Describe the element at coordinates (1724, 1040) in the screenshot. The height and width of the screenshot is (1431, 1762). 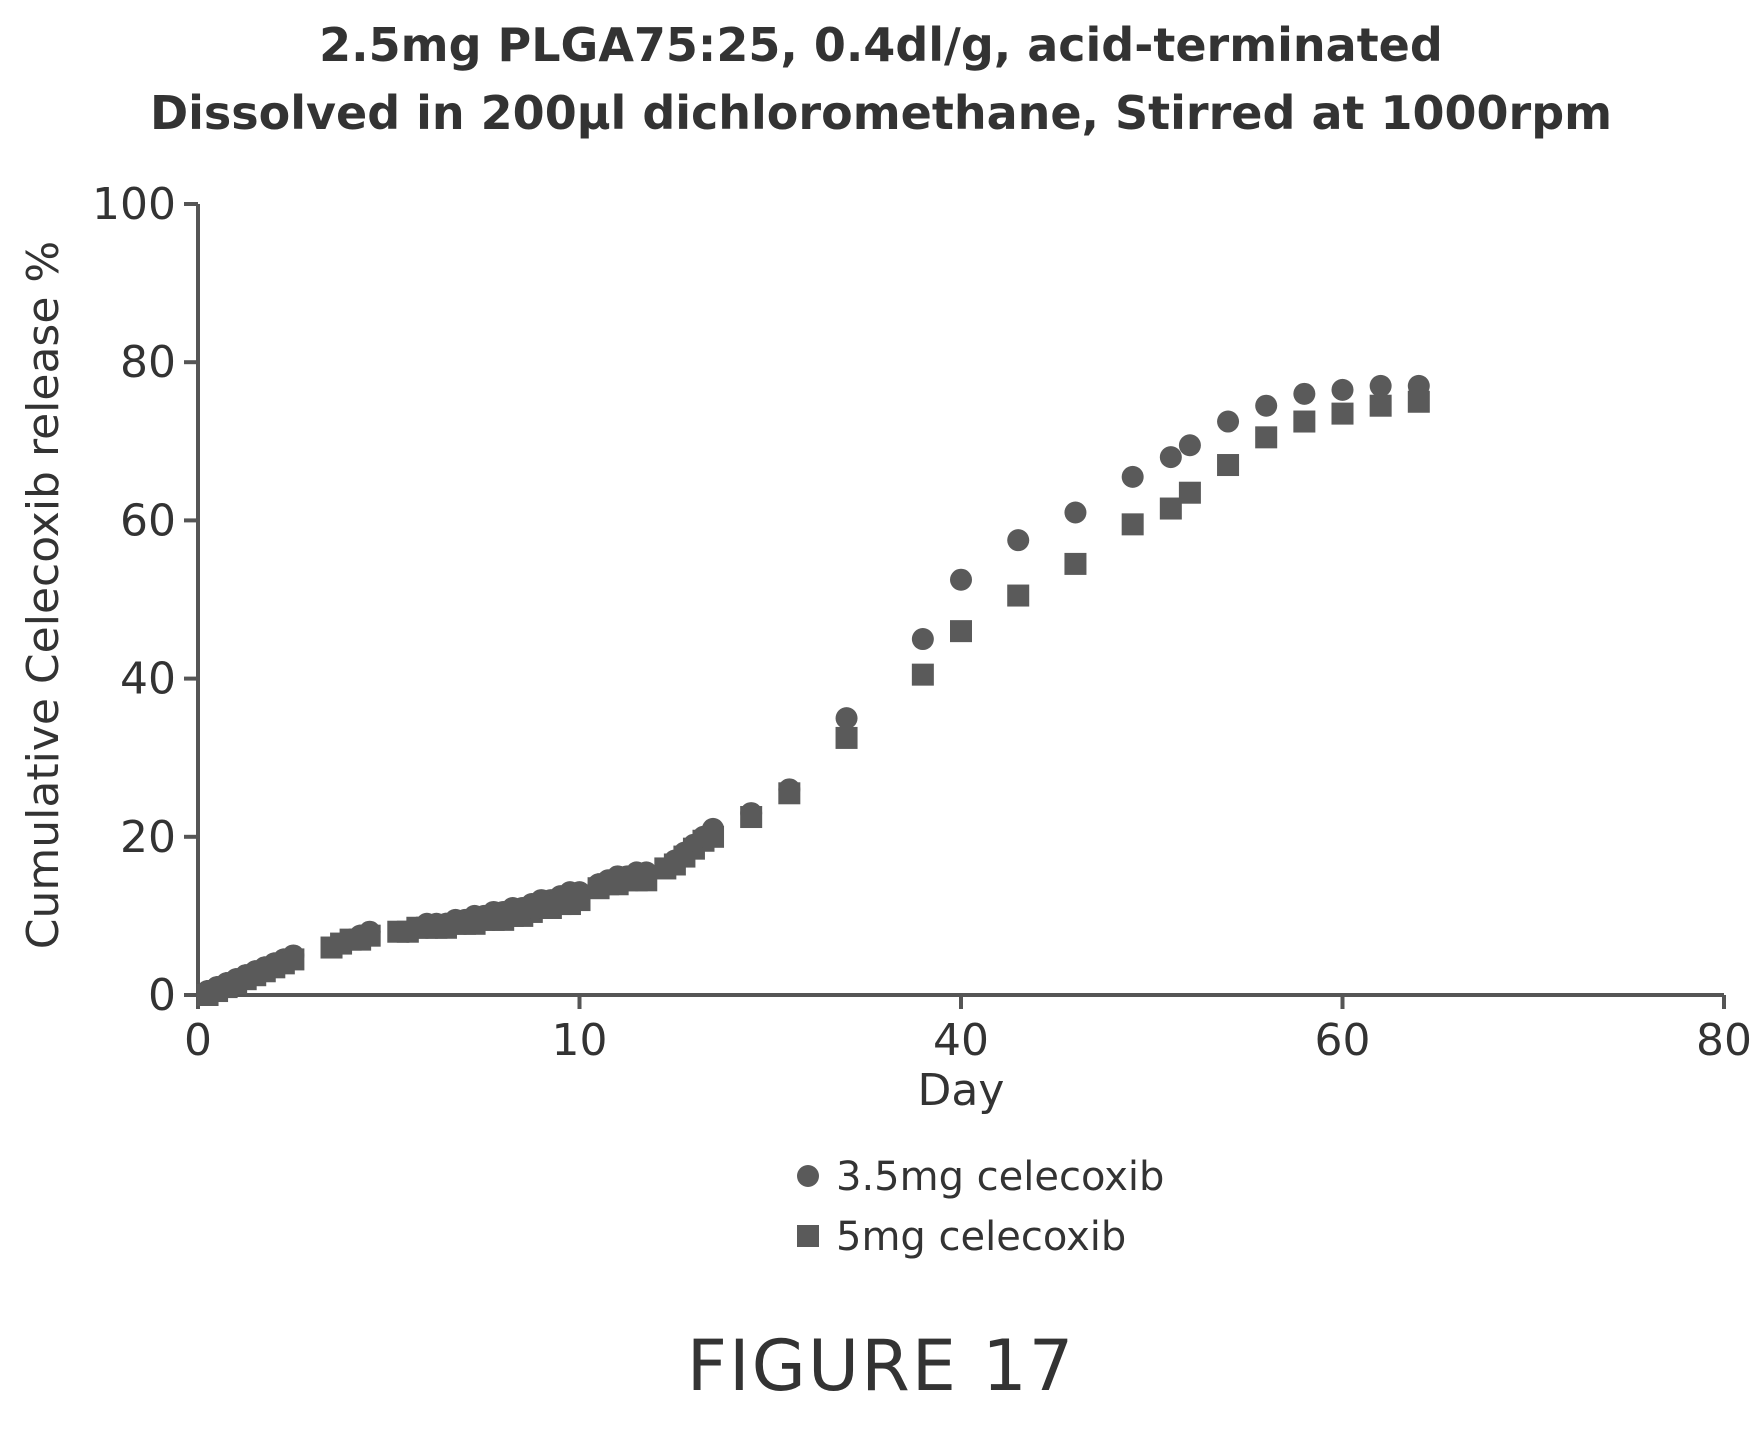
I see `x-tick-label: 80` at that location.